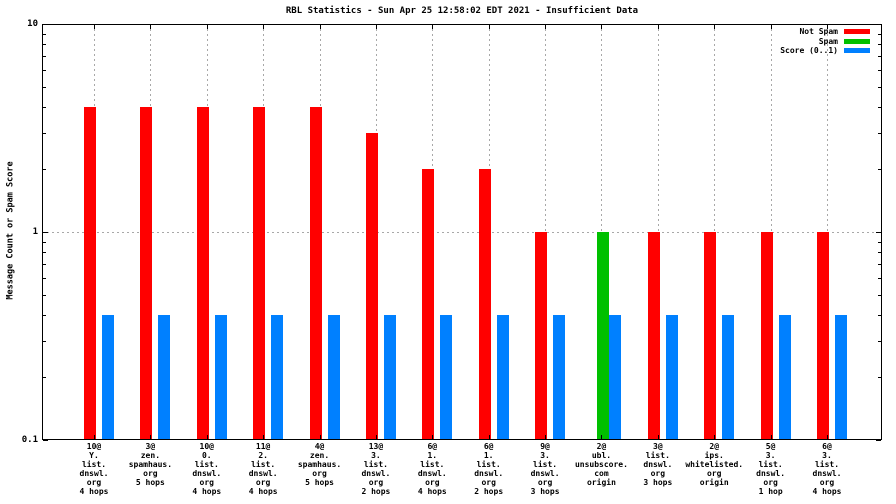  I want to click on legend-item-spam: Spam, so click(825, 41).